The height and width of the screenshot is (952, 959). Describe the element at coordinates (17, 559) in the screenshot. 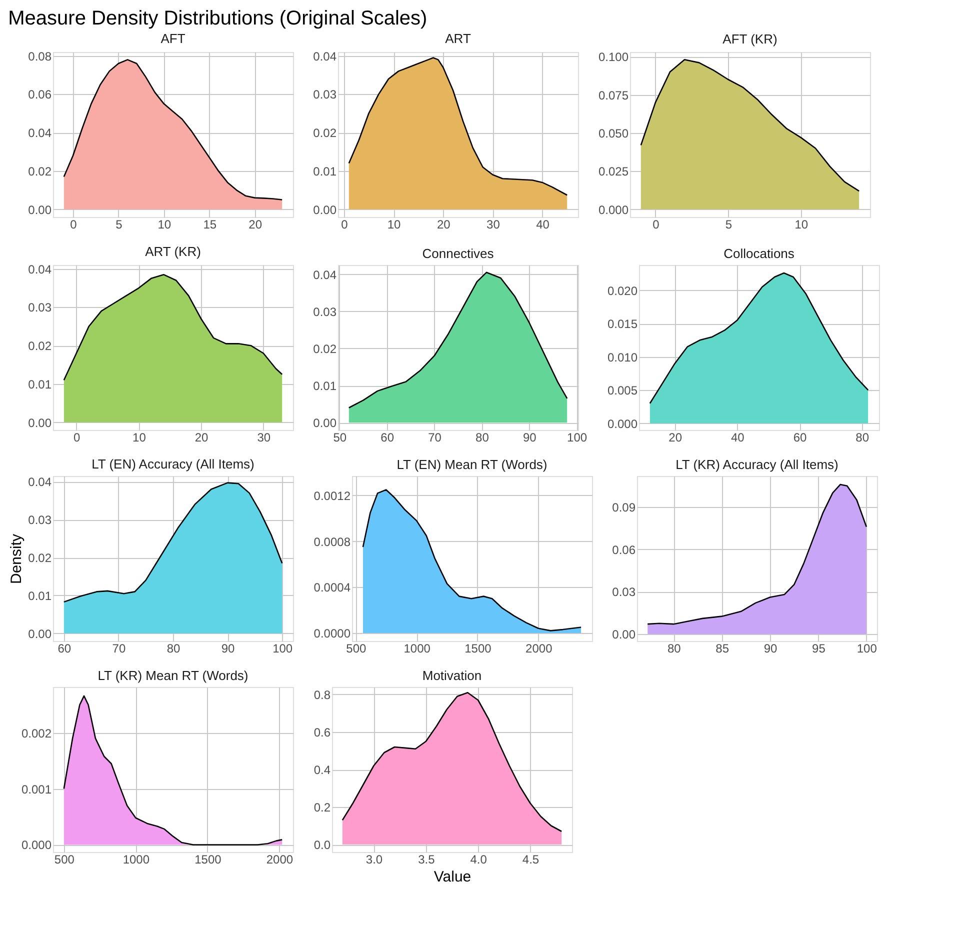

I see `y-axis-title: Density` at that location.